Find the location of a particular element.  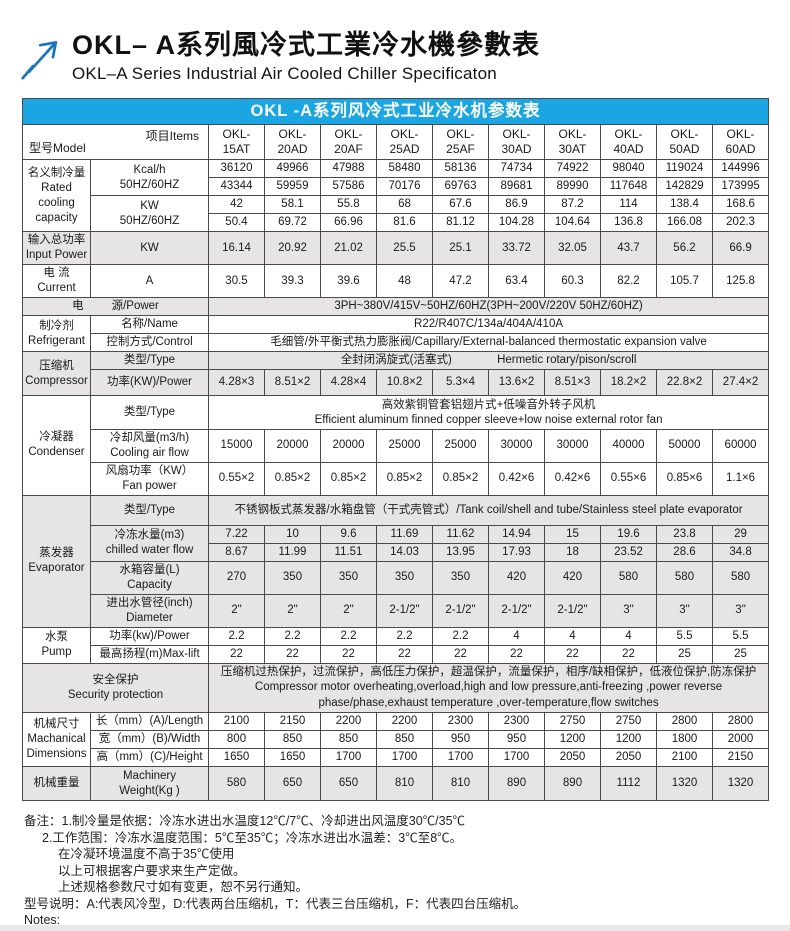

value-cell: 2750 is located at coordinates (628, 722).